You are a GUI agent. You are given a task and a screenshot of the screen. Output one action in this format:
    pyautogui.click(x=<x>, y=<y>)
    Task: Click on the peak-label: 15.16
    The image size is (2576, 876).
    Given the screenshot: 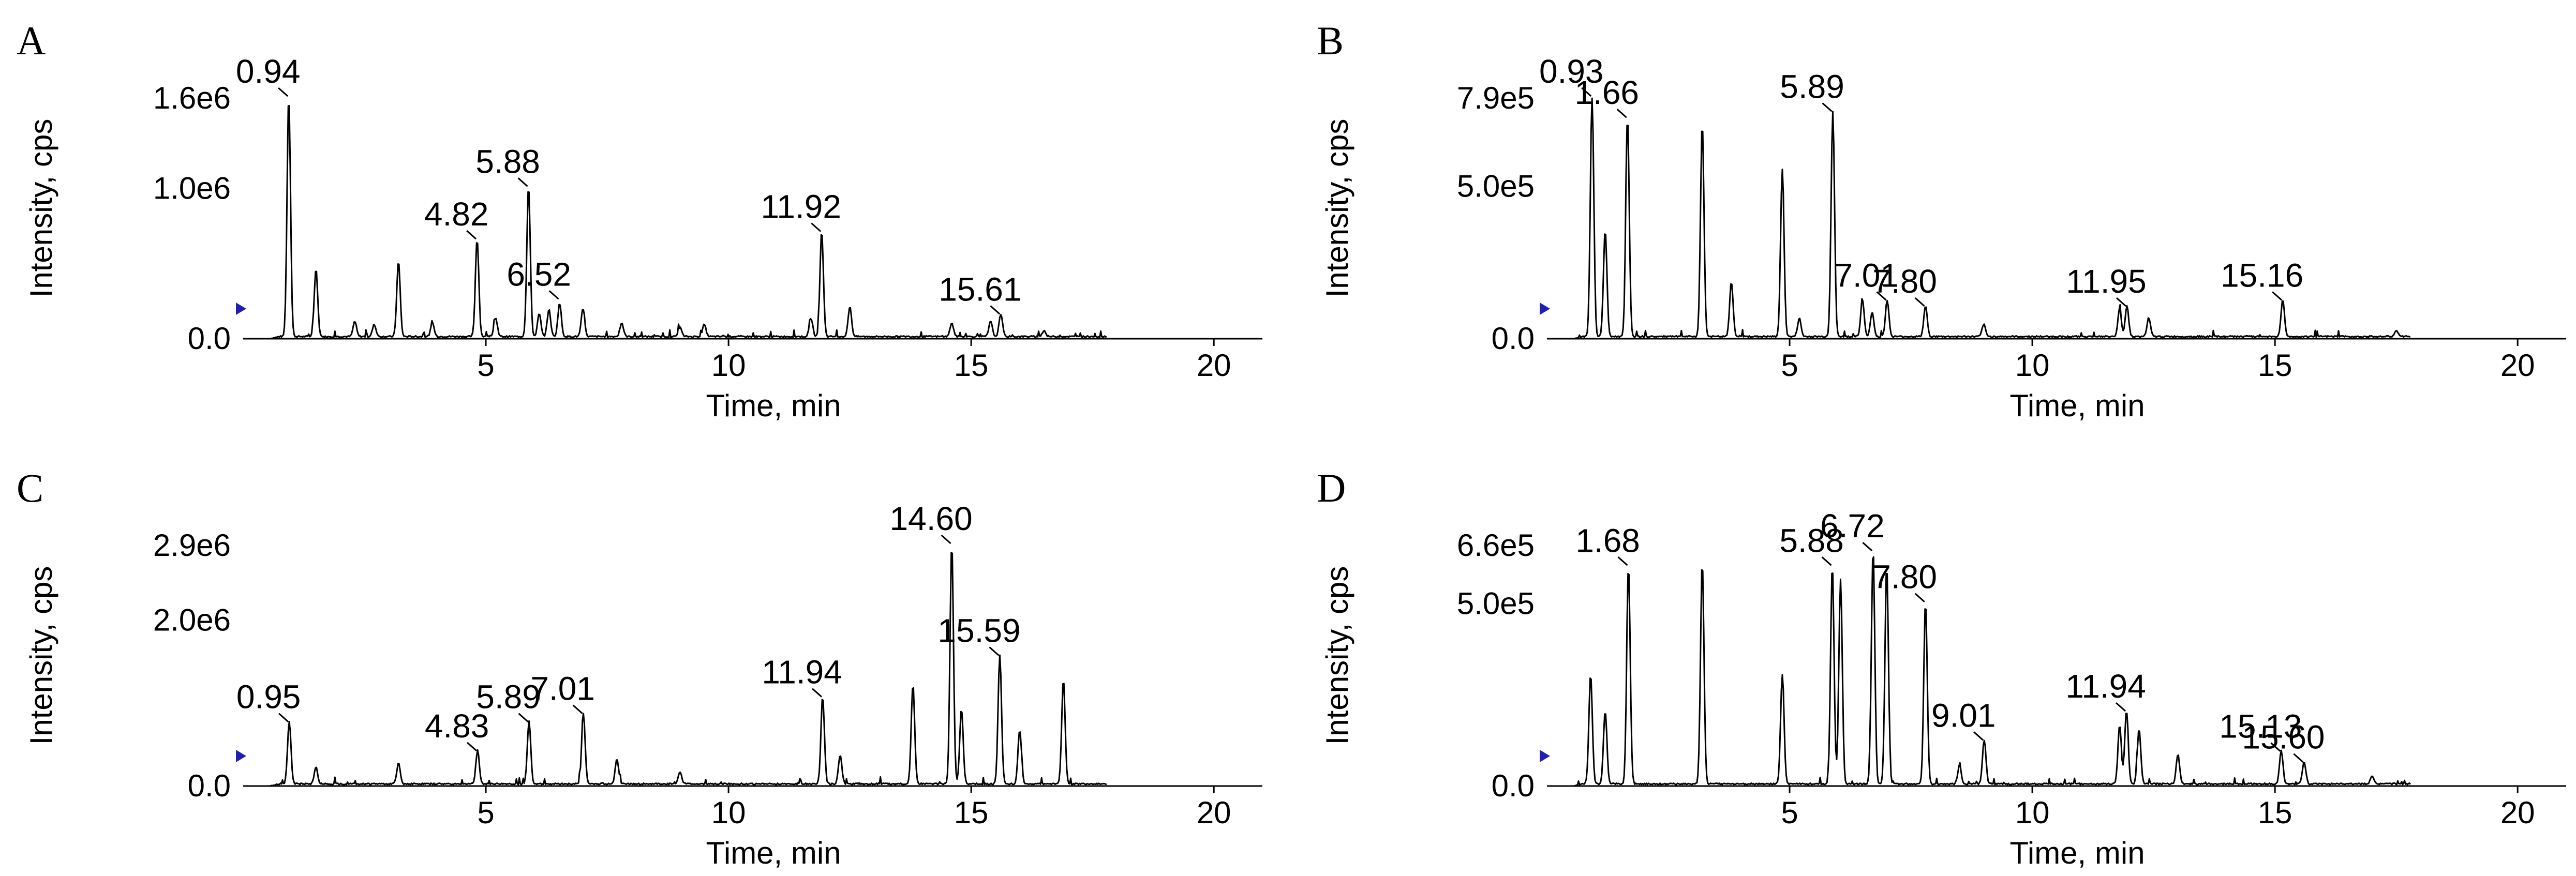 What is the action you would take?
    pyautogui.click(x=2262, y=275)
    